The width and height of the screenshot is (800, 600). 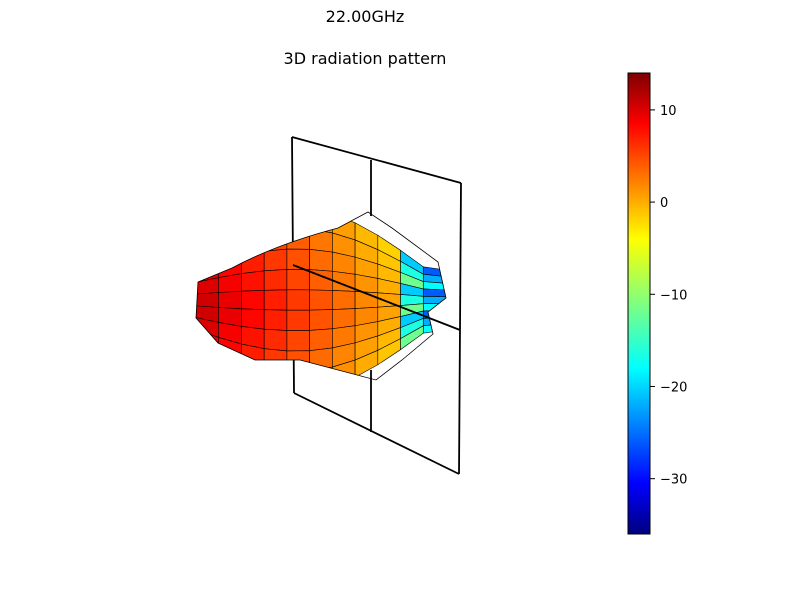 I want to click on lobe-mesh, so click(x=321, y=296).